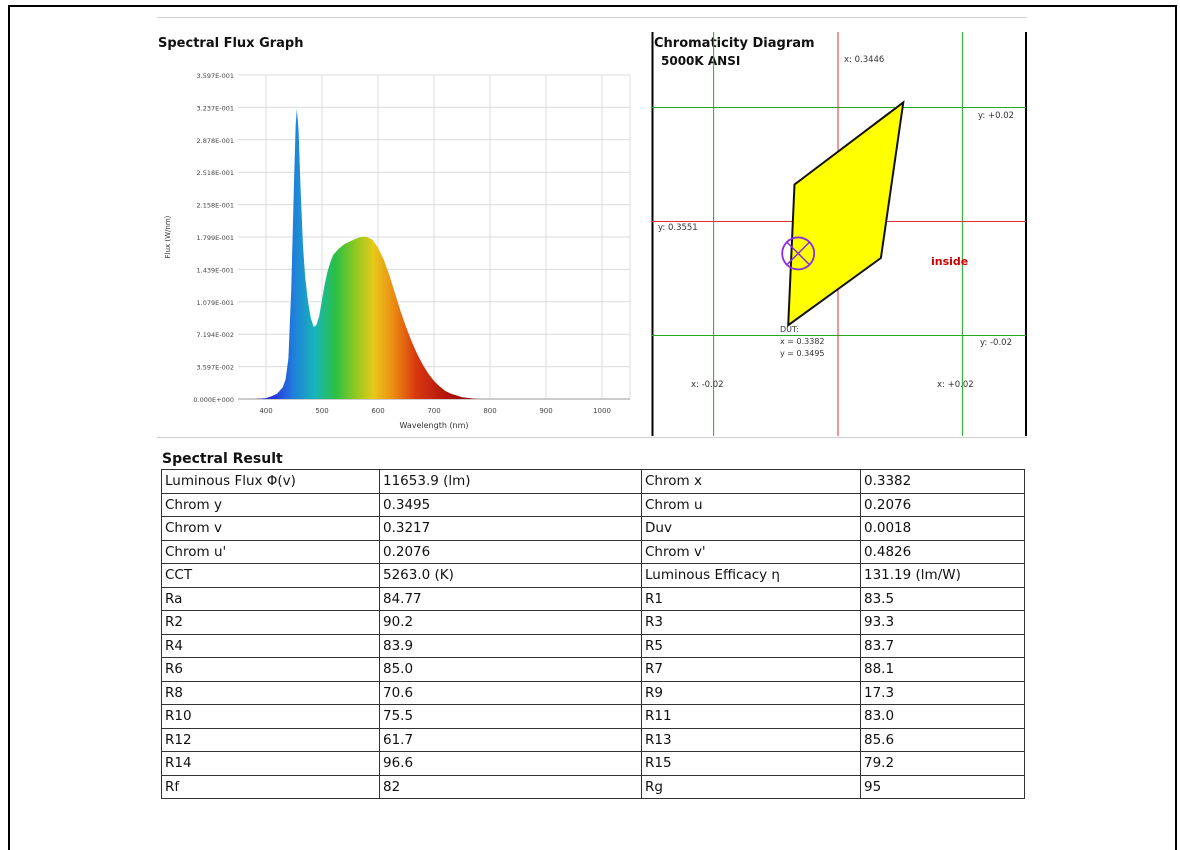 The height and width of the screenshot is (850, 1180). I want to click on result-value: 0.3217, so click(510, 528).